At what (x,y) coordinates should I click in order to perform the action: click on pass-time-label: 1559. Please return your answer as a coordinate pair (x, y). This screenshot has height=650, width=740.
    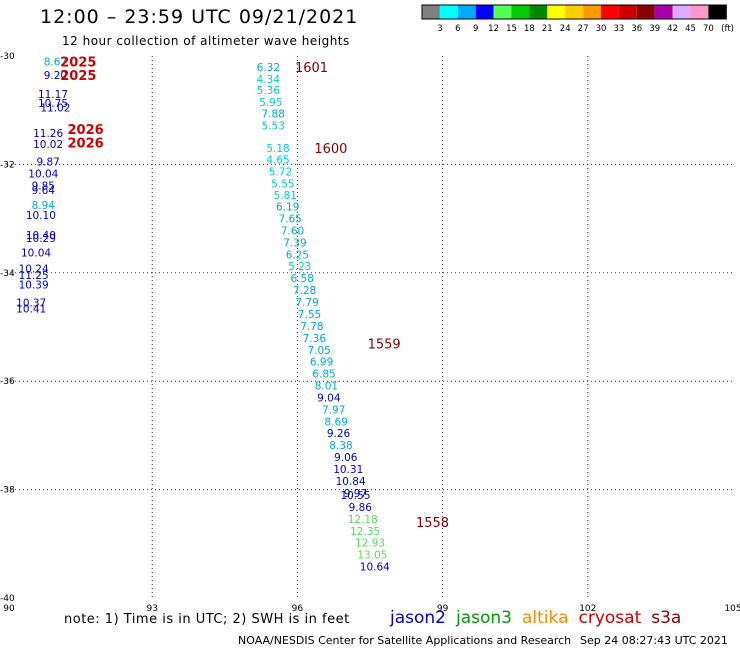
    Looking at the image, I should click on (384, 344).